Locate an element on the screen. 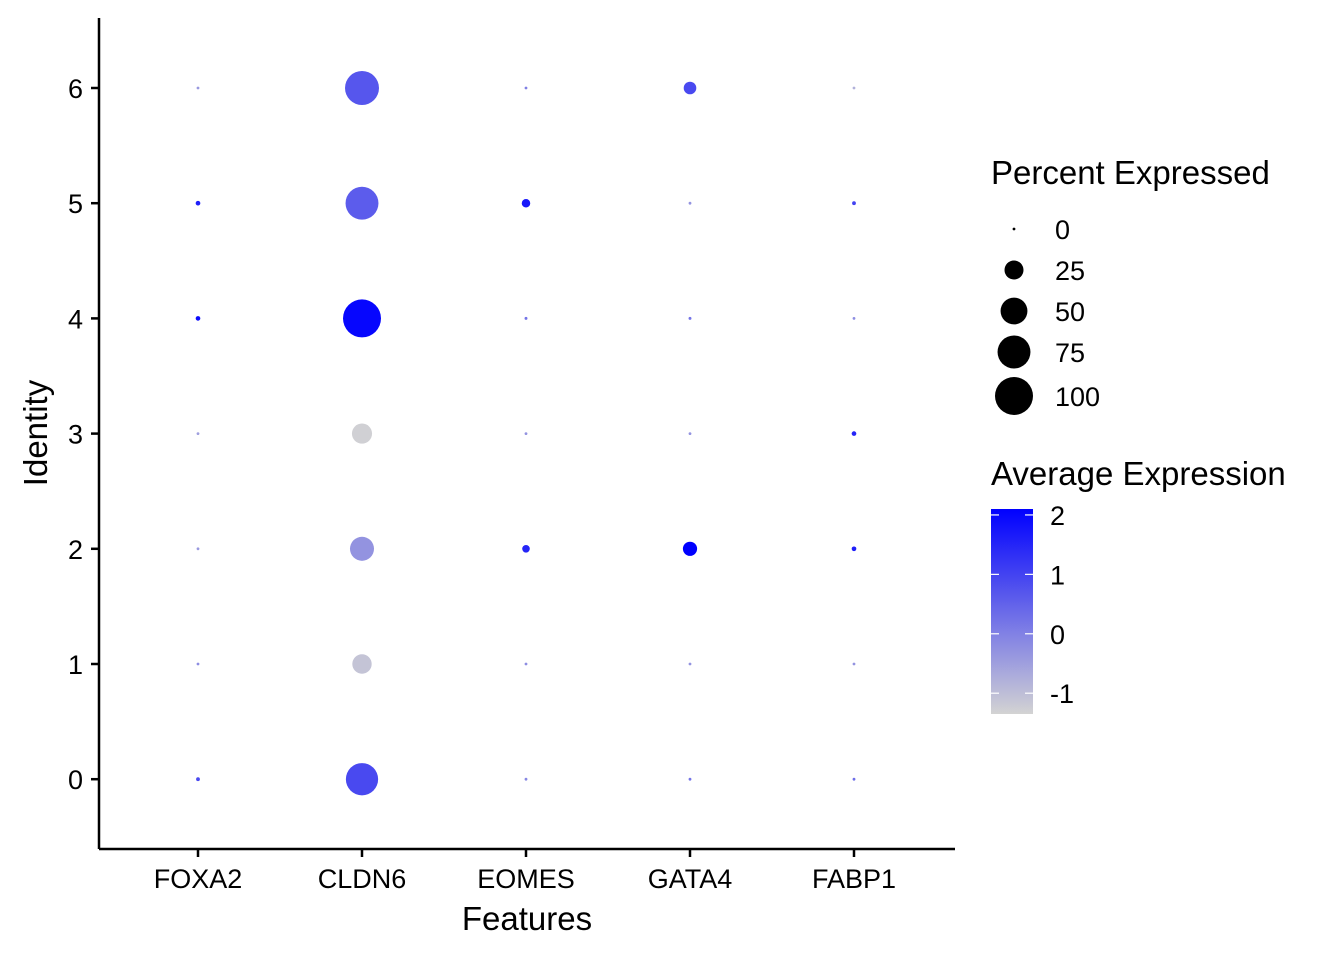 Image resolution: width=1344 pixels, height=960 pixels. y-tick-label: 3 is located at coordinates (75, 435).